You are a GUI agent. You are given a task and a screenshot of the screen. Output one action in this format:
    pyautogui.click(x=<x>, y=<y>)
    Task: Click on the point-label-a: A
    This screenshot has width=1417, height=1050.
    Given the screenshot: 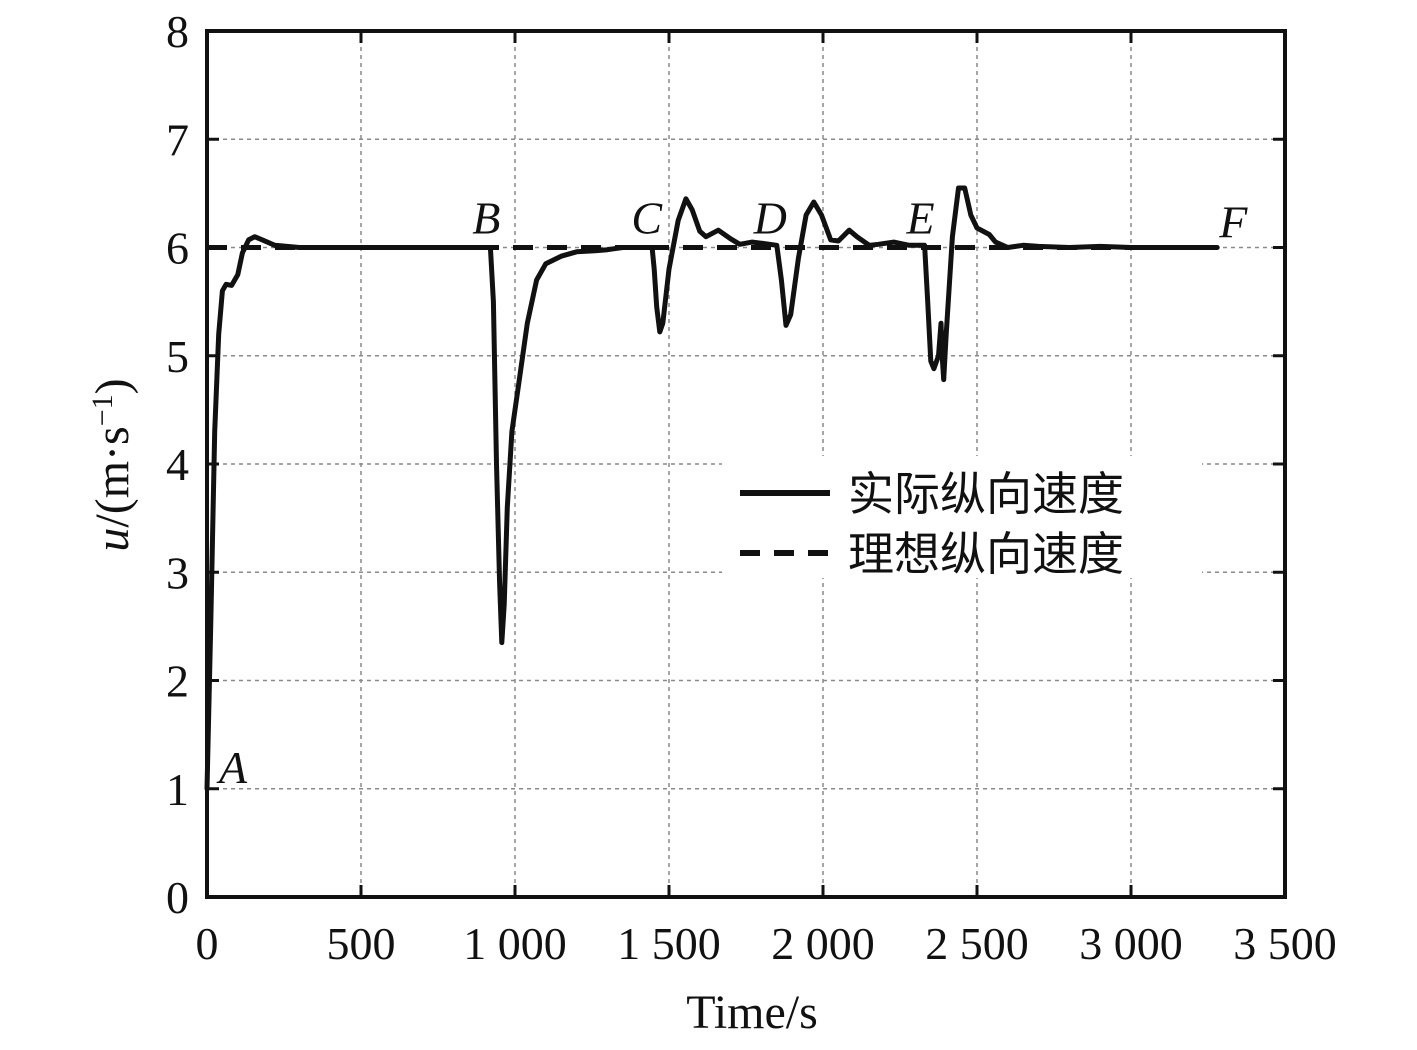 What is the action you would take?
    pyautogui.click(x=232, y=767)
    